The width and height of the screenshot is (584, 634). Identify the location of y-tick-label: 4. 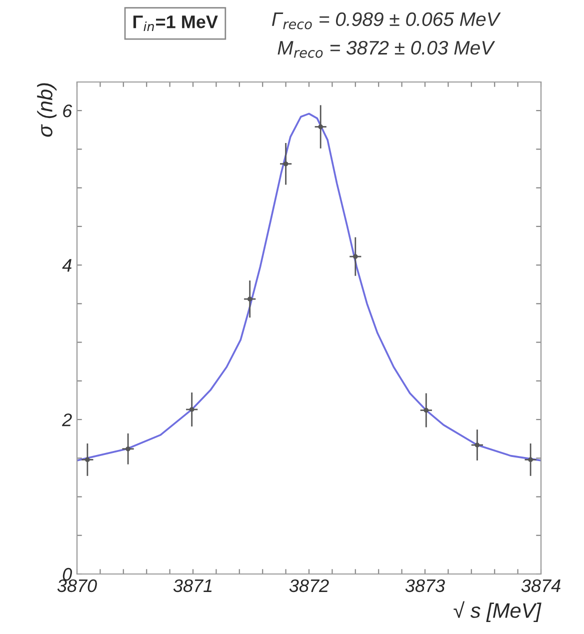
(67, 265).